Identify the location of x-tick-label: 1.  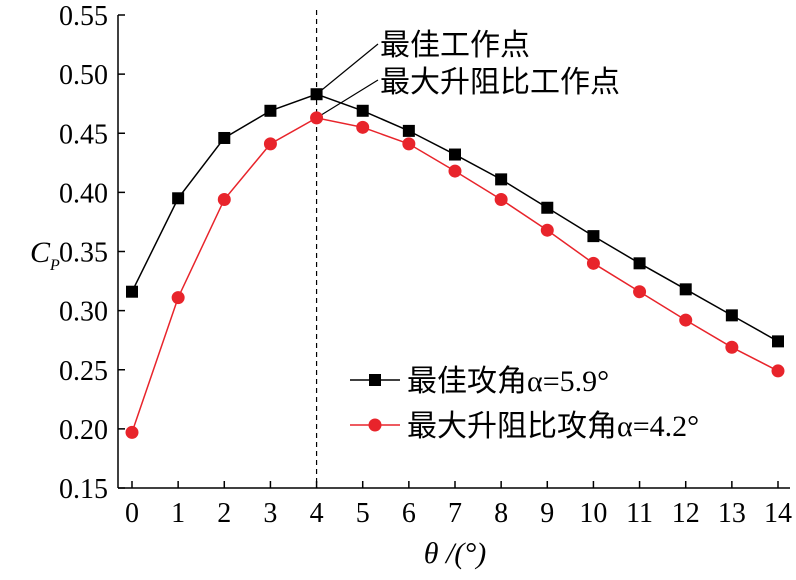
(178, 513).